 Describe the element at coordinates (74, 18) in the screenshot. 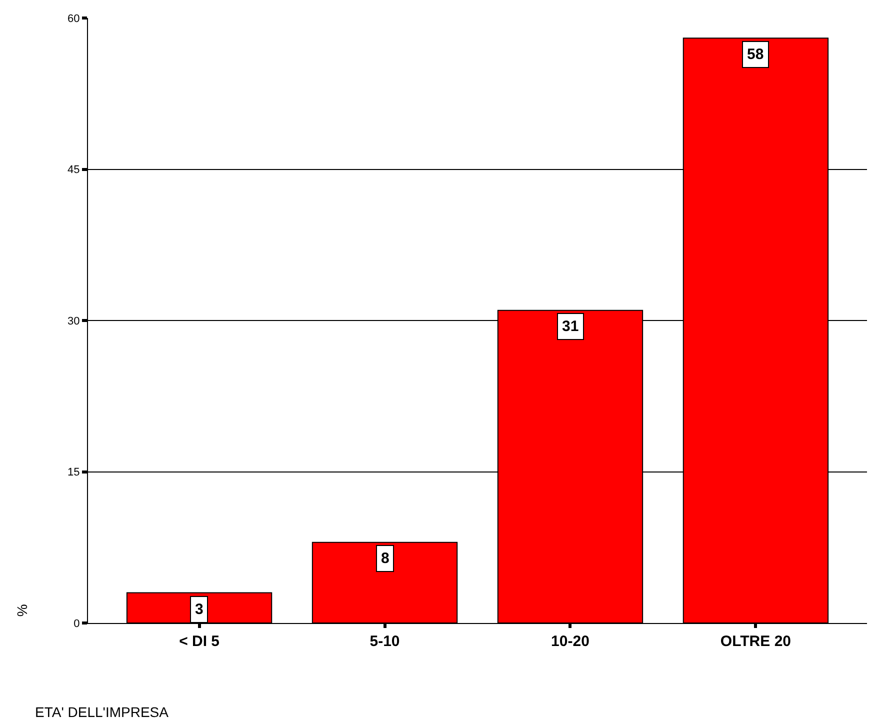

I see `y-tick-label: 60` at that location.